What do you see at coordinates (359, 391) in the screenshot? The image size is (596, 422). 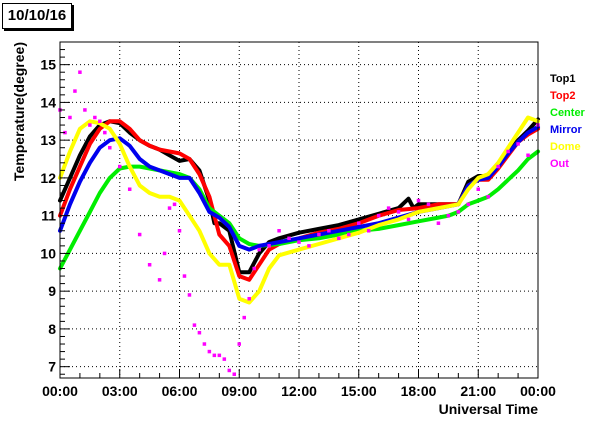 I see `x-tick-label: 15:00` at bounding box center [359, 391].